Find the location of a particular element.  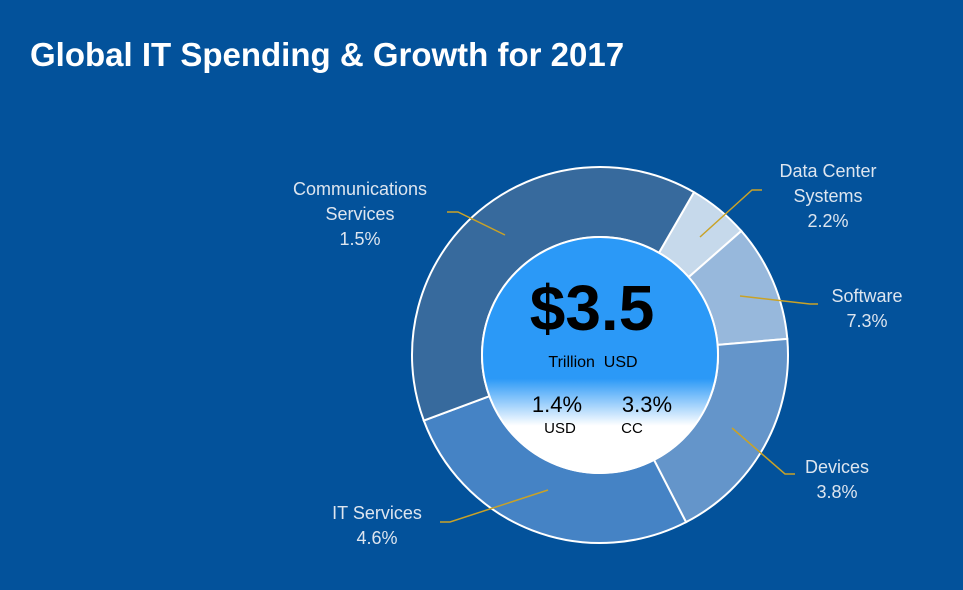

svg-text: Systems is located at coordinates (827, 196).